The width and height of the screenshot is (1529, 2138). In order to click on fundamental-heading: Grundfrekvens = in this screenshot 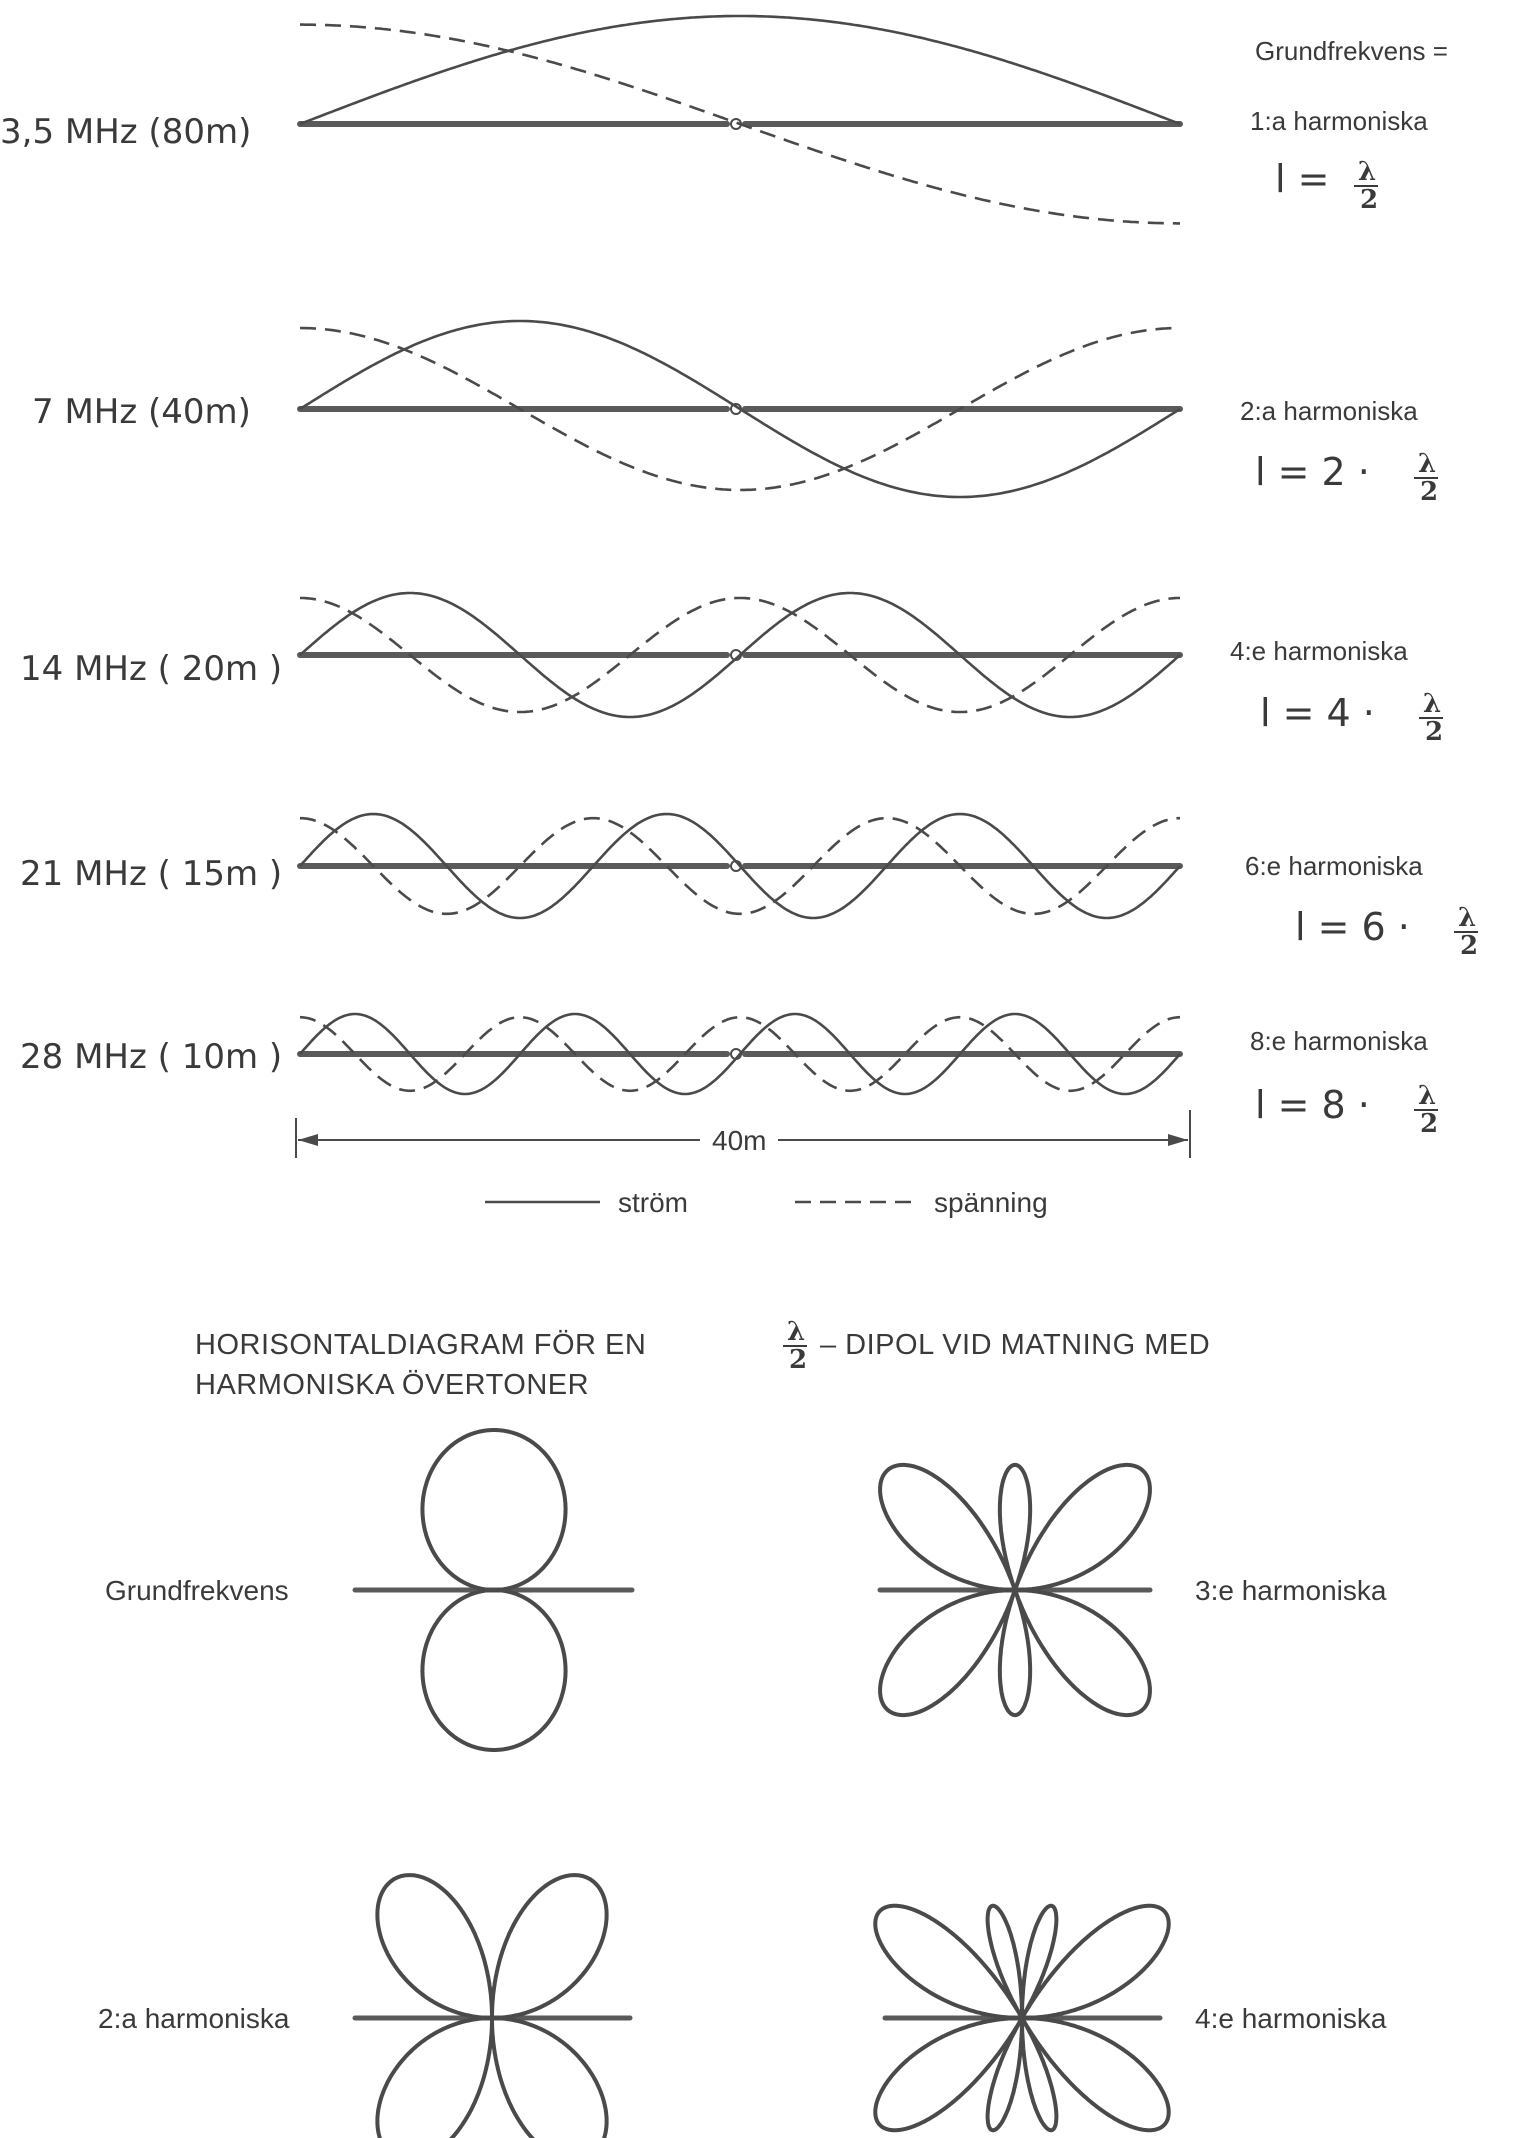, I will do `click(1351, 51)`.